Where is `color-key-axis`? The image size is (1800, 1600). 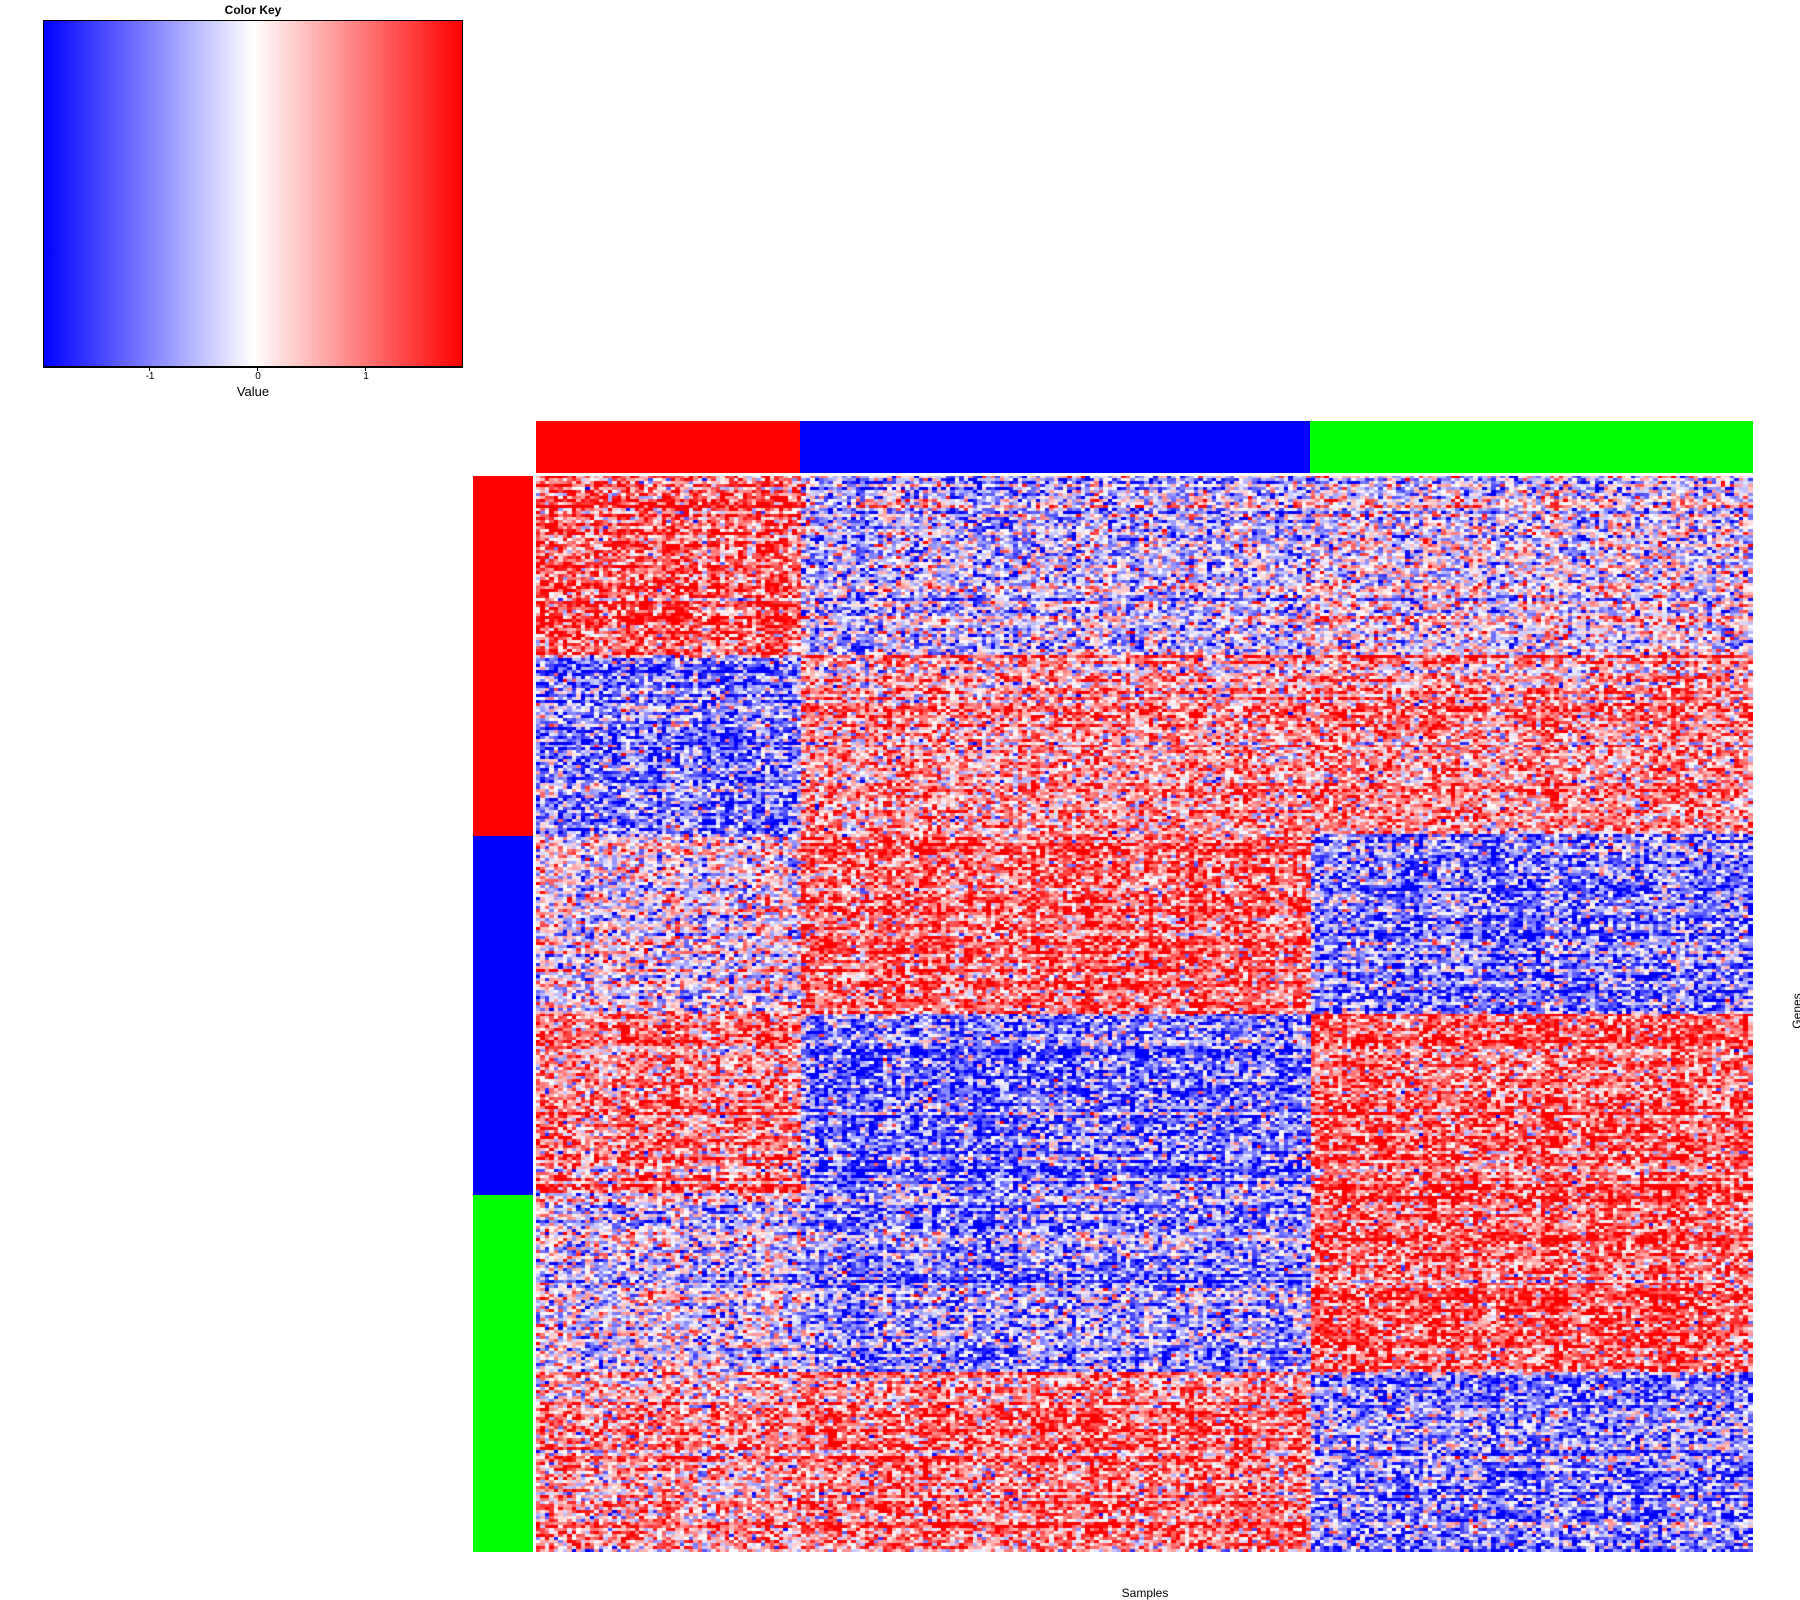 color-key-axis is located at coordinates (253, 367).